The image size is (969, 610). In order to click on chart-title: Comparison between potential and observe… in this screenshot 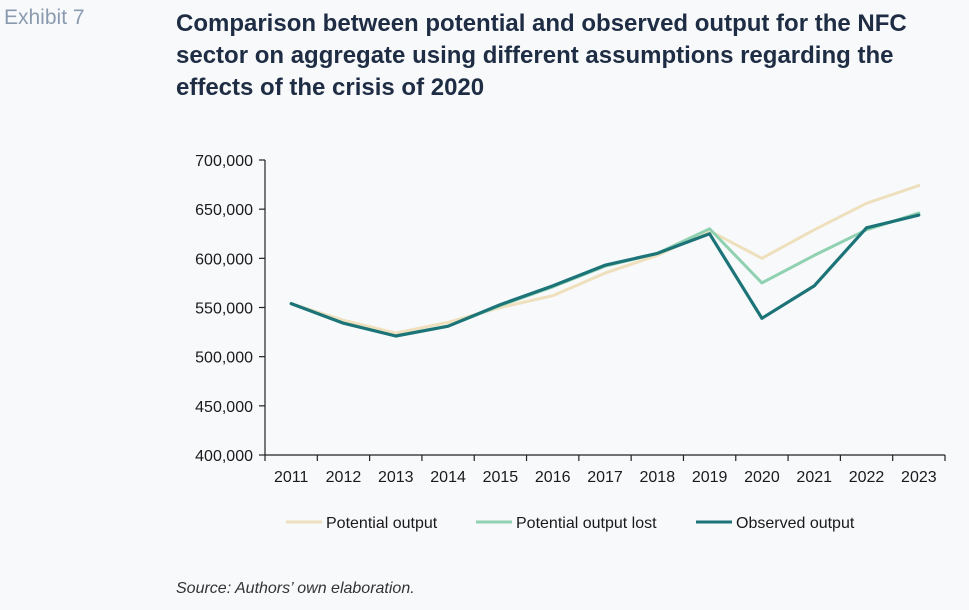, I will do `click(541, 55)`.